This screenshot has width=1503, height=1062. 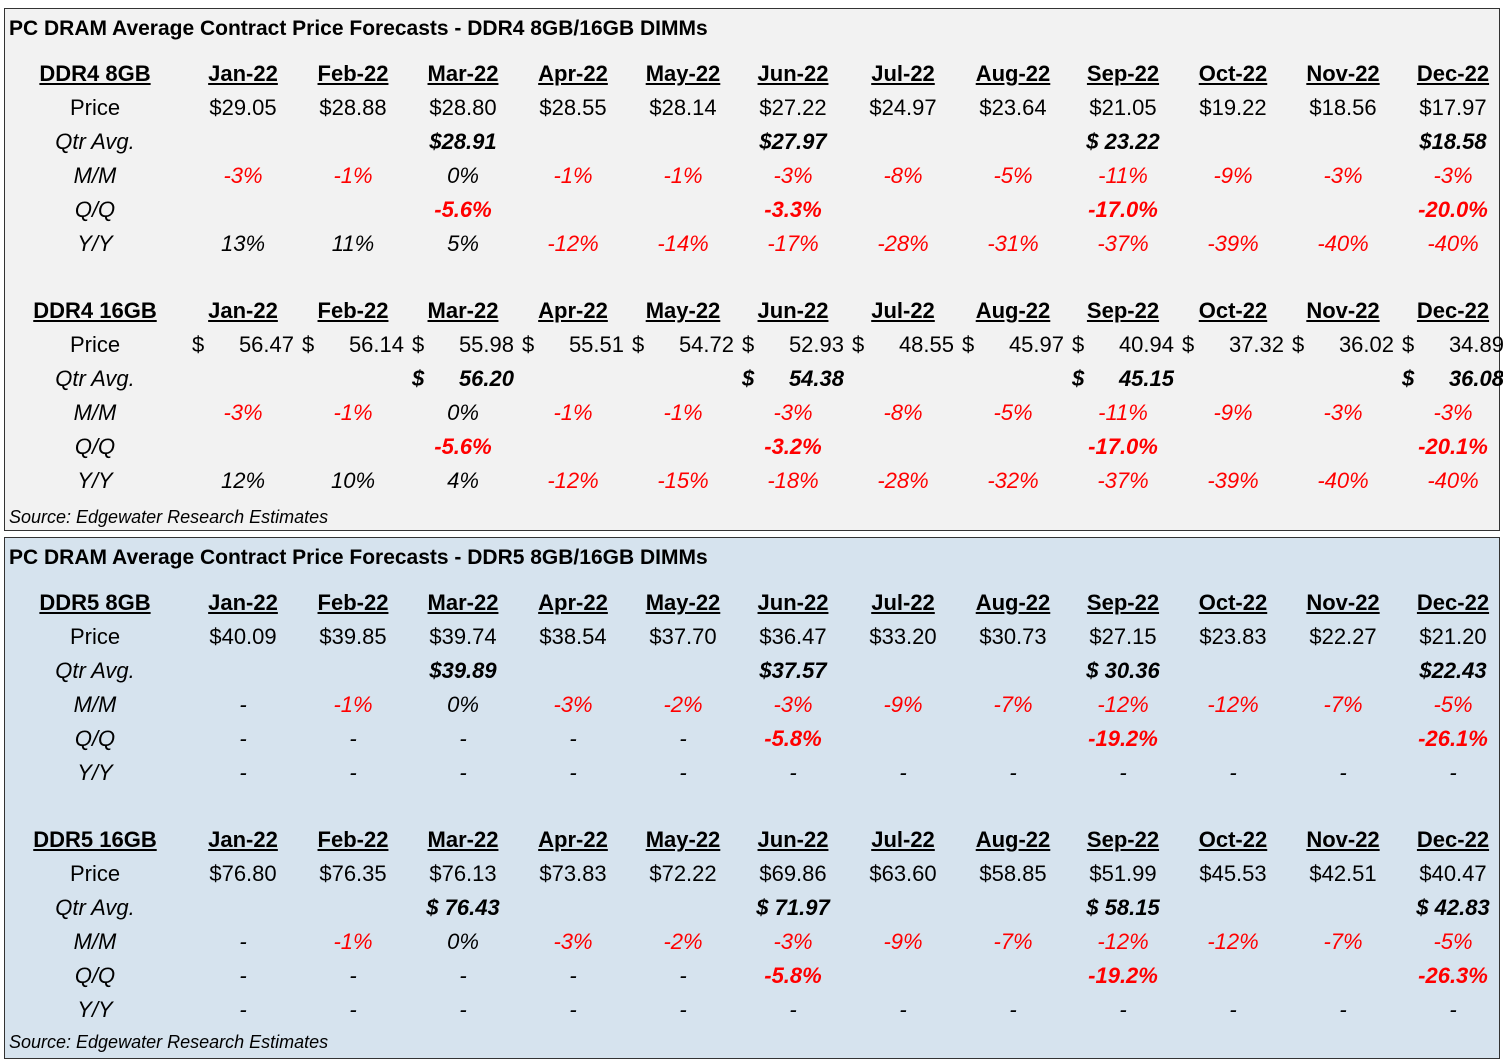 I want to click on price-value: 56.14, so click(x=376, y=344).